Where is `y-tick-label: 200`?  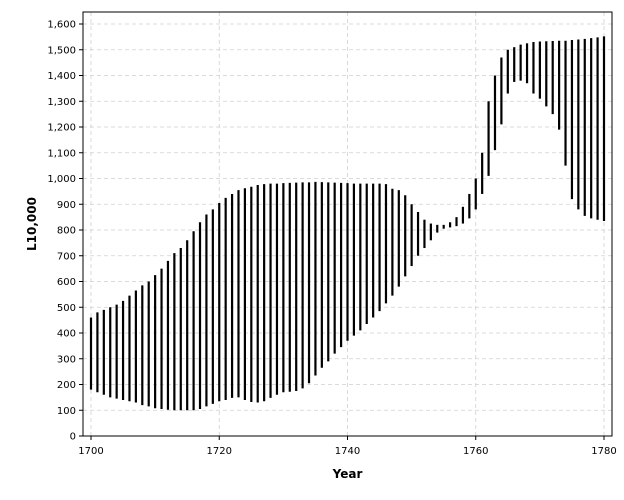 y-tick-label: 200 is located at coordinates (66, 385).